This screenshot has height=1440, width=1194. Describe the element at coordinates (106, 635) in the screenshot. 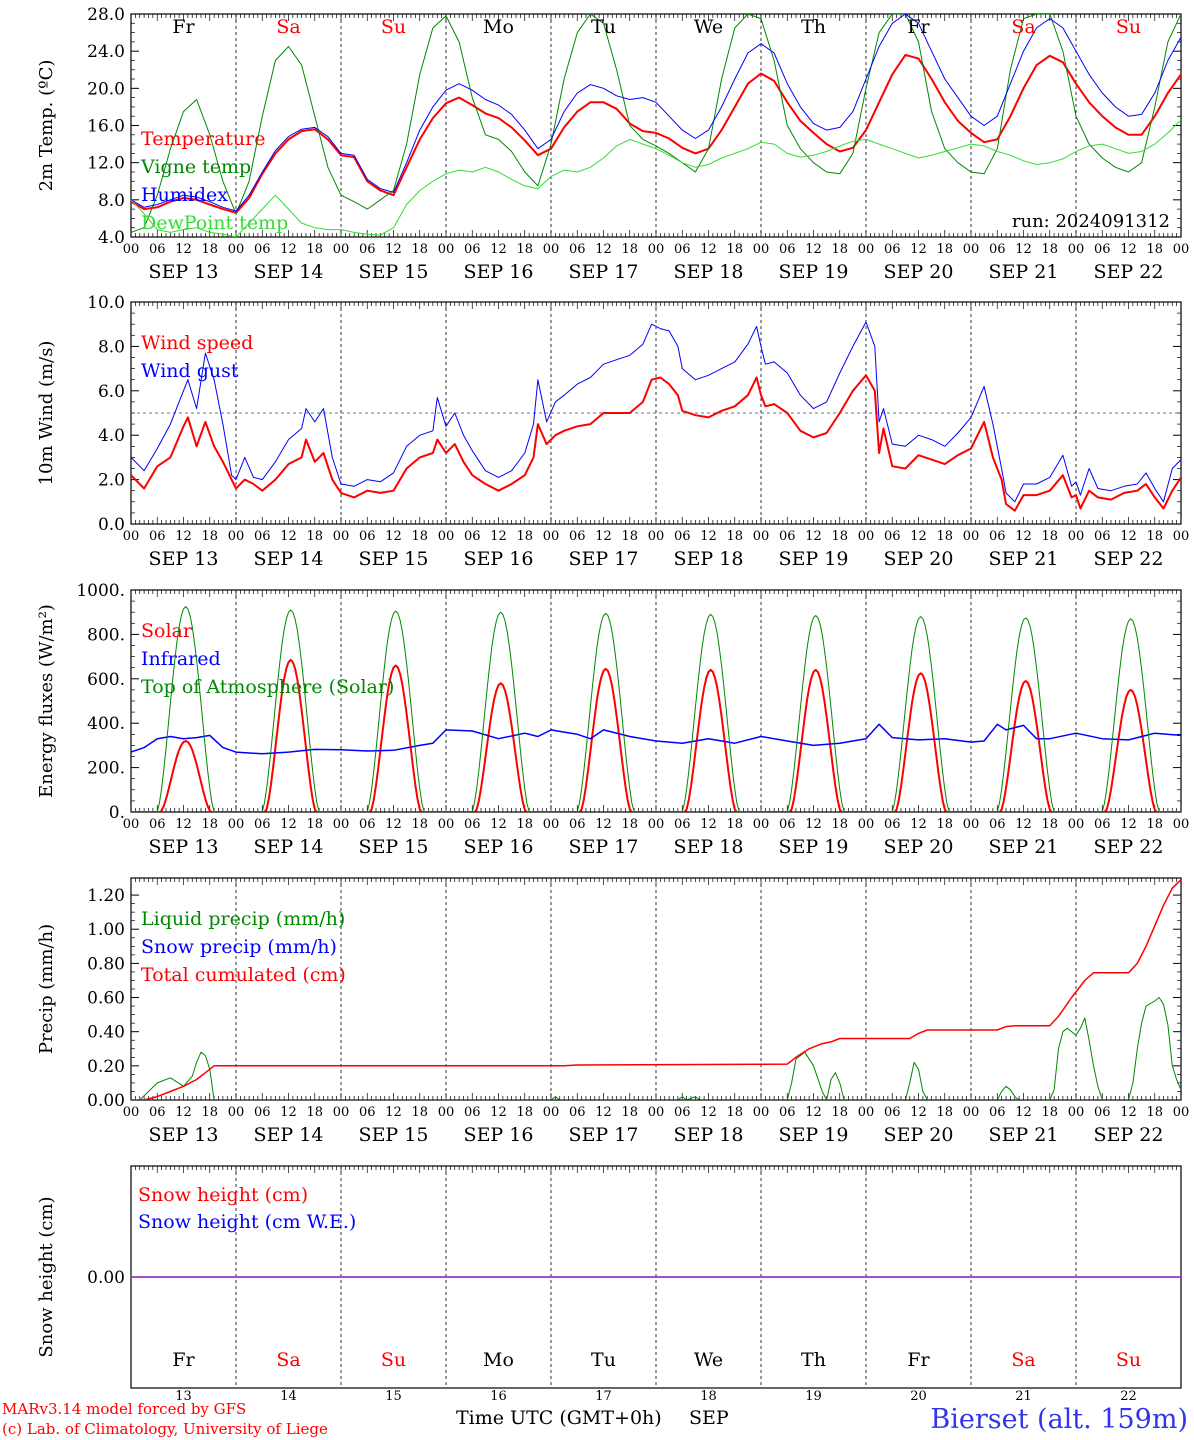

I see `y-tick-label: 800.` at that location.